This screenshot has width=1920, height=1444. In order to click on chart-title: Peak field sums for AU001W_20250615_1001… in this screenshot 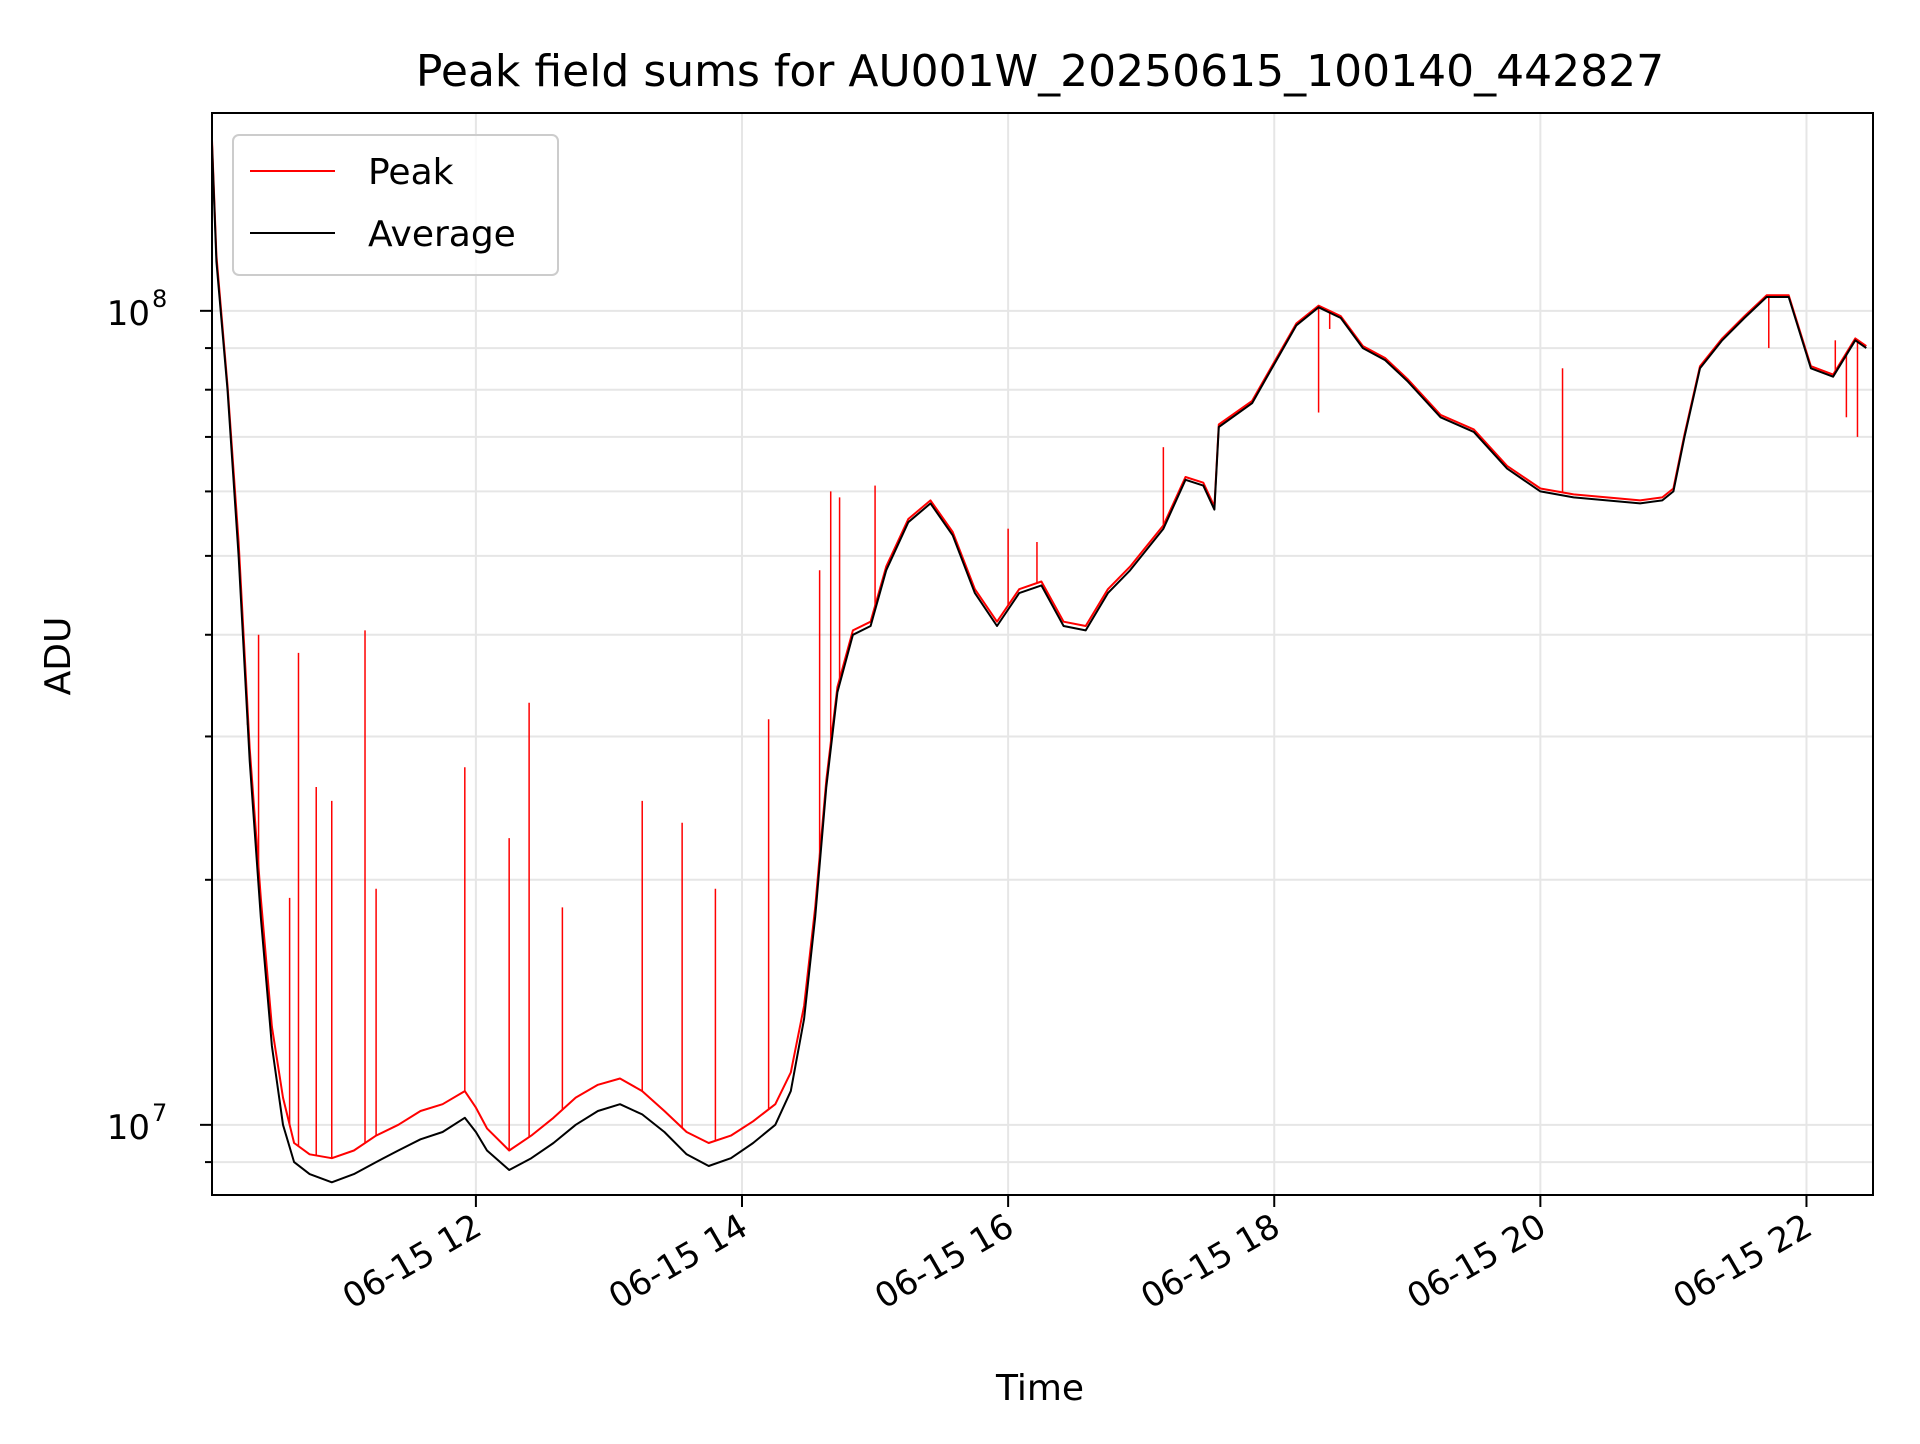, I will do `click(1040, 71)`.